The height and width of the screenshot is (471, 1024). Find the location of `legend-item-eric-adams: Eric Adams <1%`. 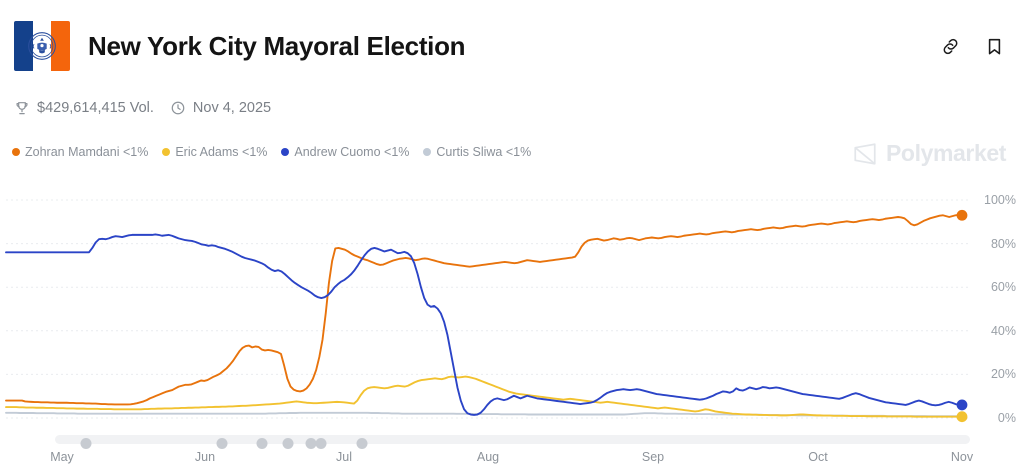

legend-item-eric-adams: Eric Adams <1% is located at coordinates (214, 152).